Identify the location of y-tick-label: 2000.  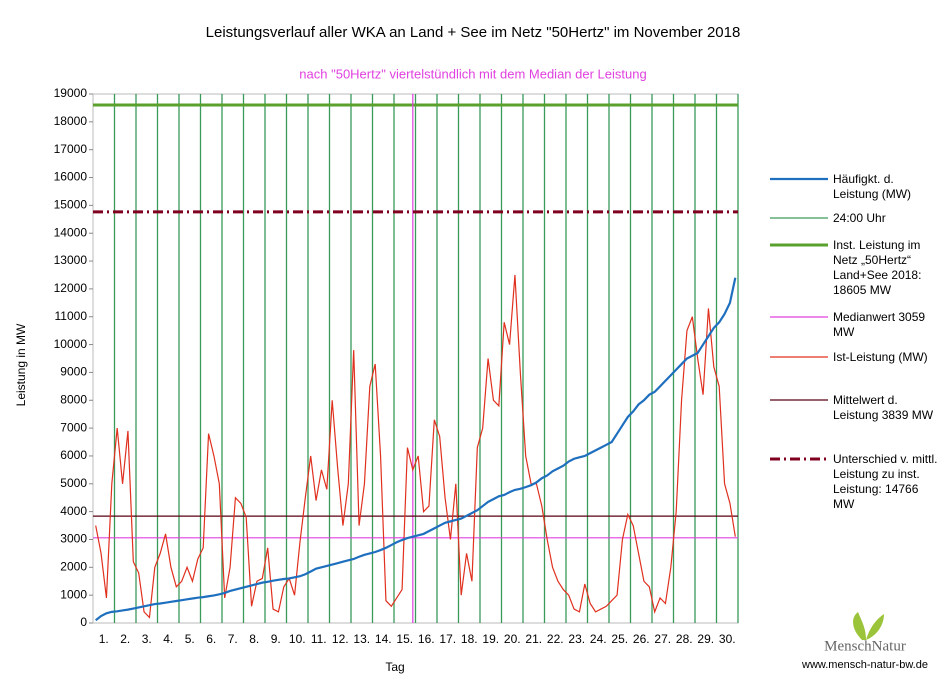
(73, 566).